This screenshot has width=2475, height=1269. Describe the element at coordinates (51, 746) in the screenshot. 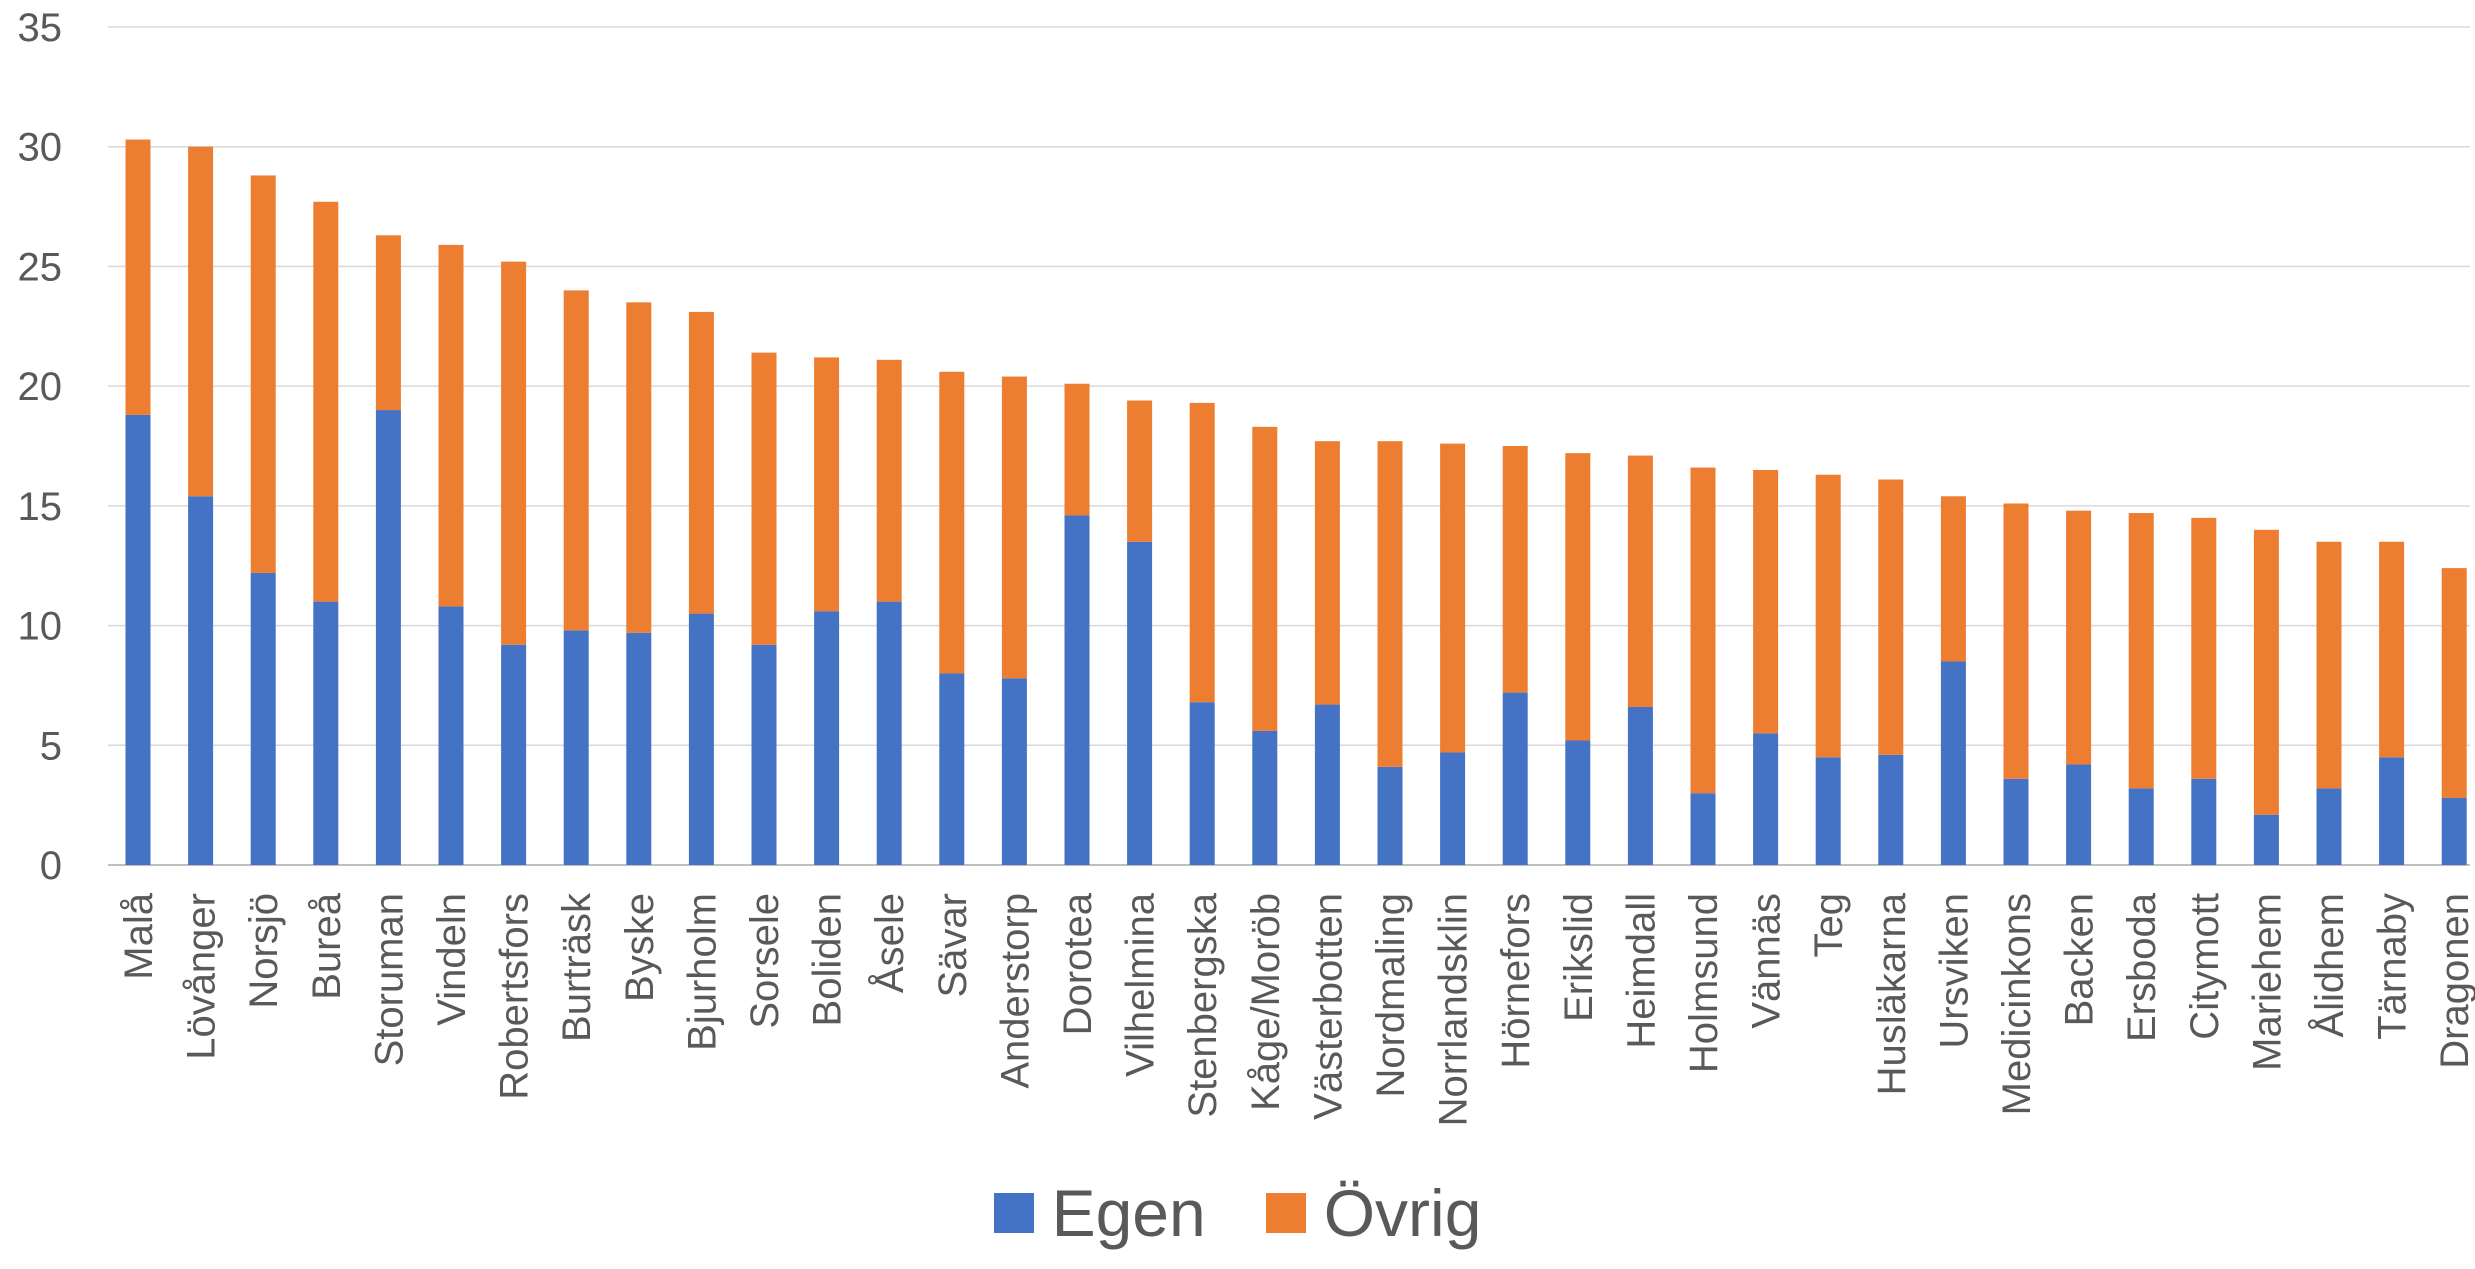

I see `y-tick-label: 5` at that location.